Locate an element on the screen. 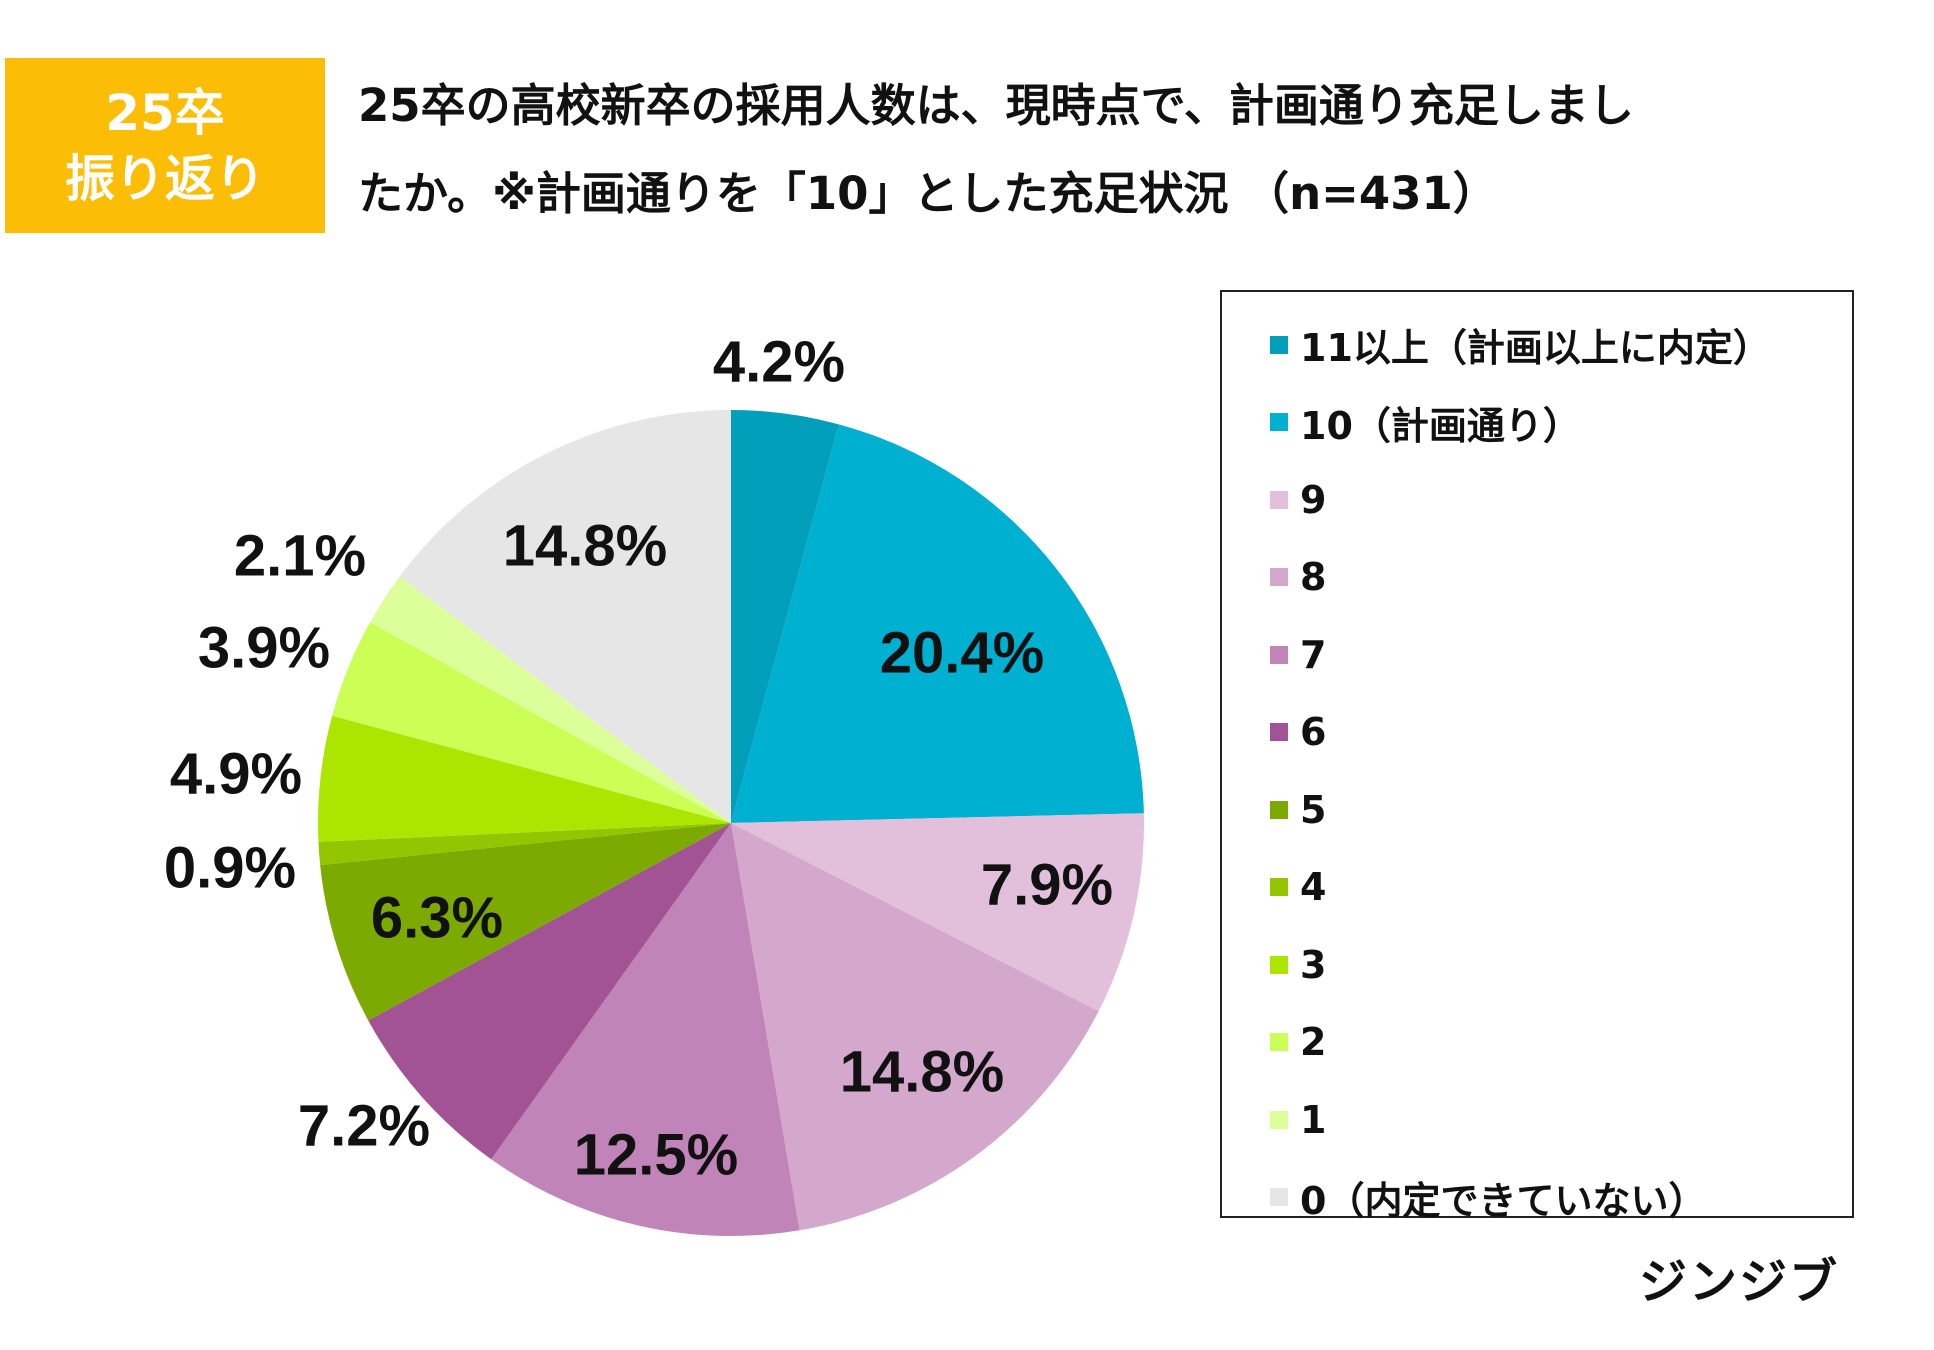  data-label-3: 7.9% is located at coordinates (1047, 884).